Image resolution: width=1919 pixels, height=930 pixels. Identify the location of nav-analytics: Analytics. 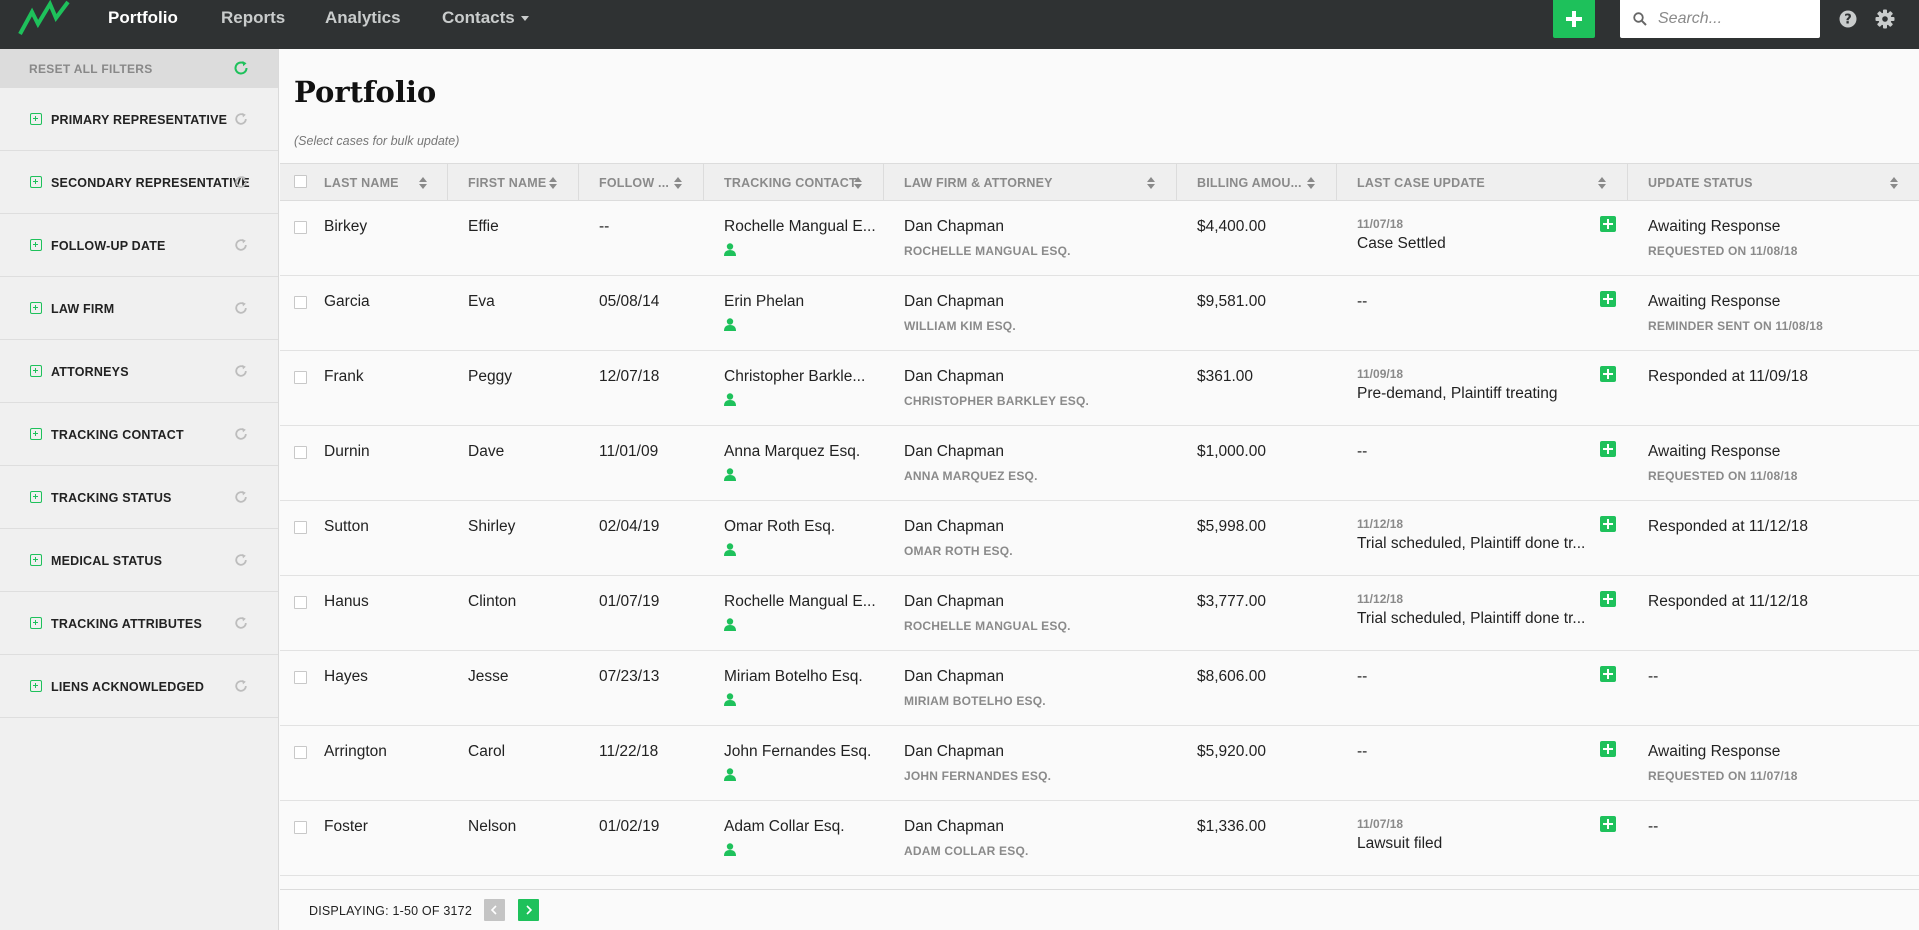
(363, 17).